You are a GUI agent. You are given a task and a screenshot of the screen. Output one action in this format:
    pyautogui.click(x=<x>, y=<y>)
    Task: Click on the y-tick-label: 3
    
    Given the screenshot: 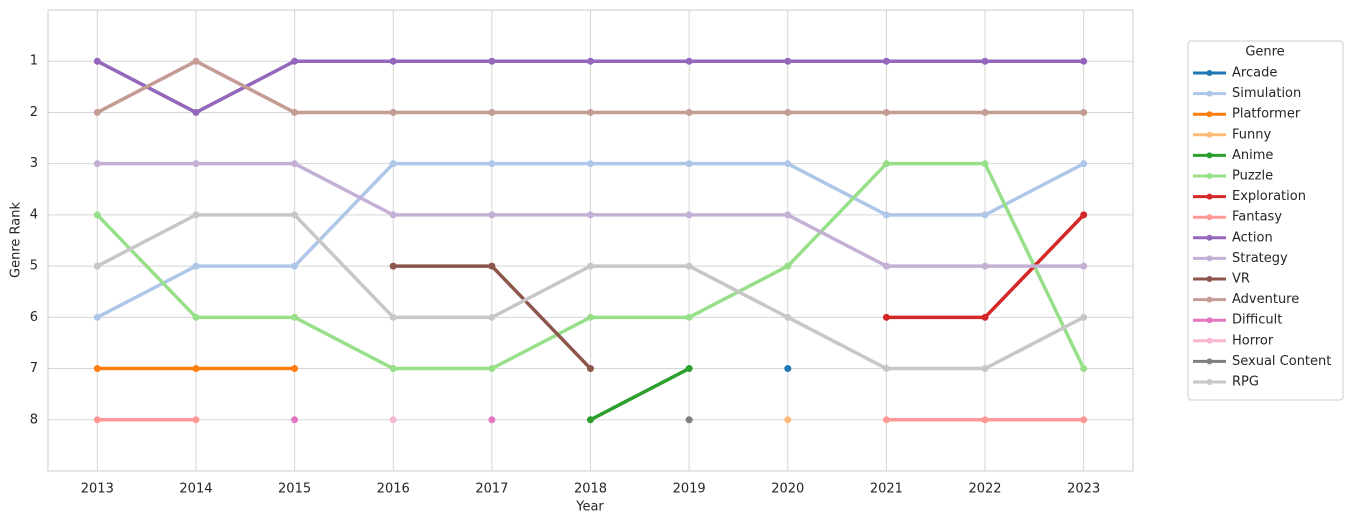 What is the action you would take?
    pyautogui.click(x=34, y=163)
    